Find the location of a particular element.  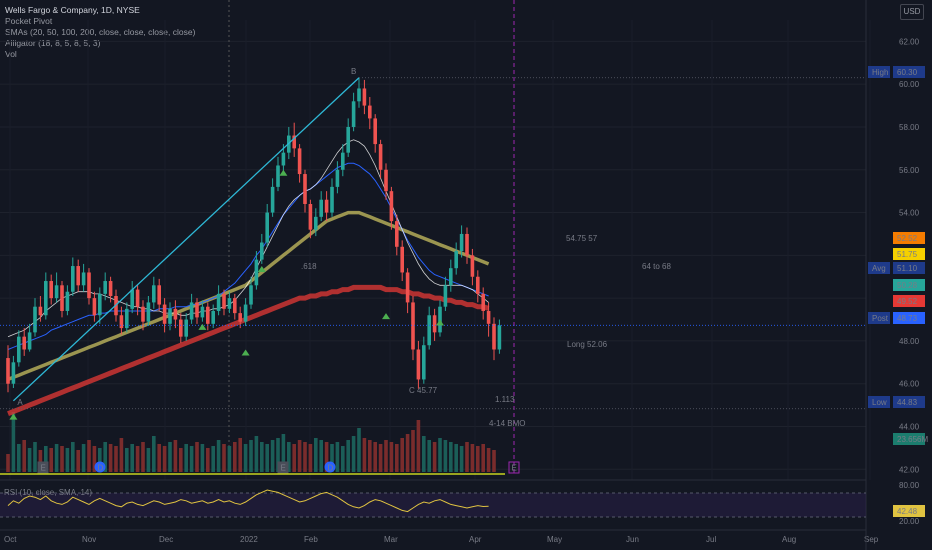

time-tick-label: 2022 is located at coordinates (249, 539).